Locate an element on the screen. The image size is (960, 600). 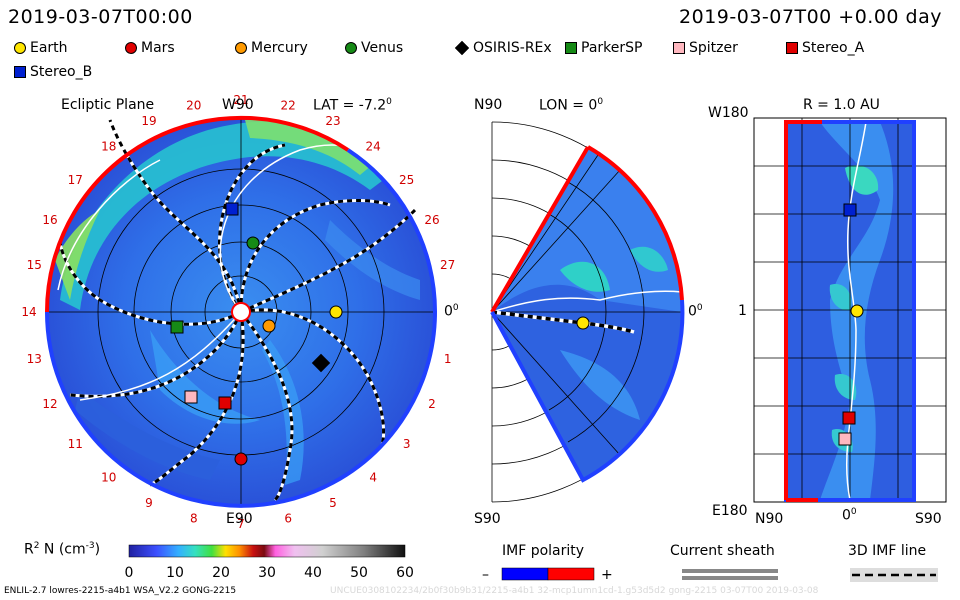
spitzer-marker is located at coordinates (191, 397).